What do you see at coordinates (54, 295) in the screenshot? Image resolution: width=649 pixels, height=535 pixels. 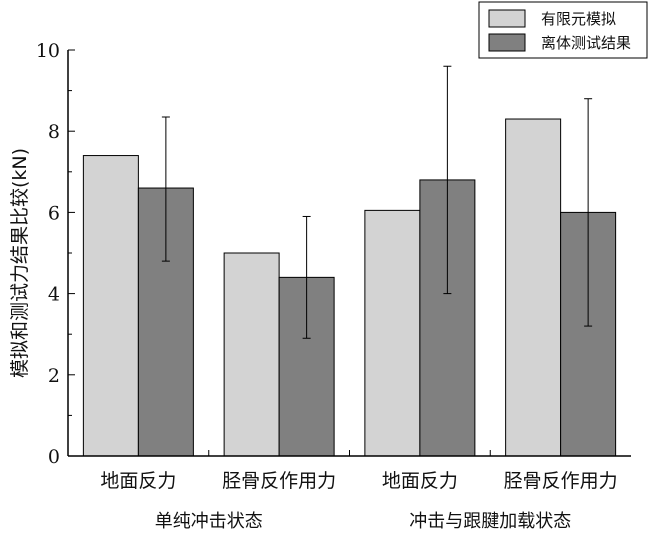 I see `y-tick-label-2: 4` at bounding box center [54, 295].